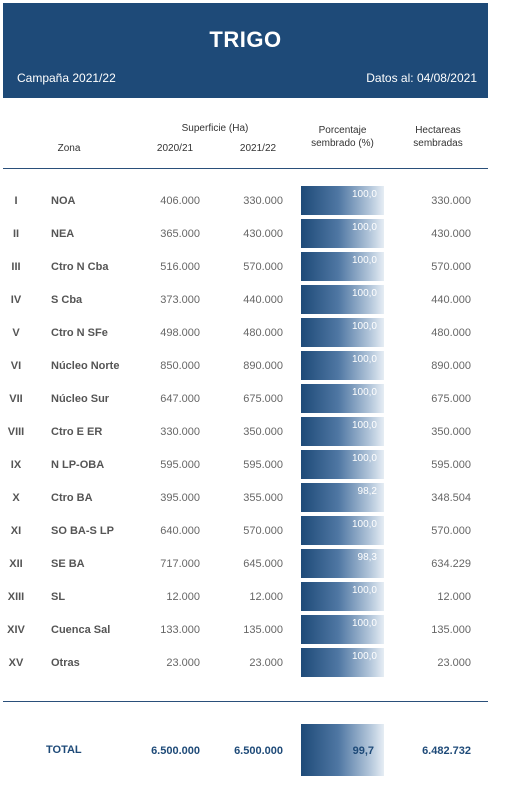 The image size is (511, 789). What do you see at coordinates (451, 300) in the screenshot?
I see `hectares-sown: 440.000` at bounding box center [451, 300].